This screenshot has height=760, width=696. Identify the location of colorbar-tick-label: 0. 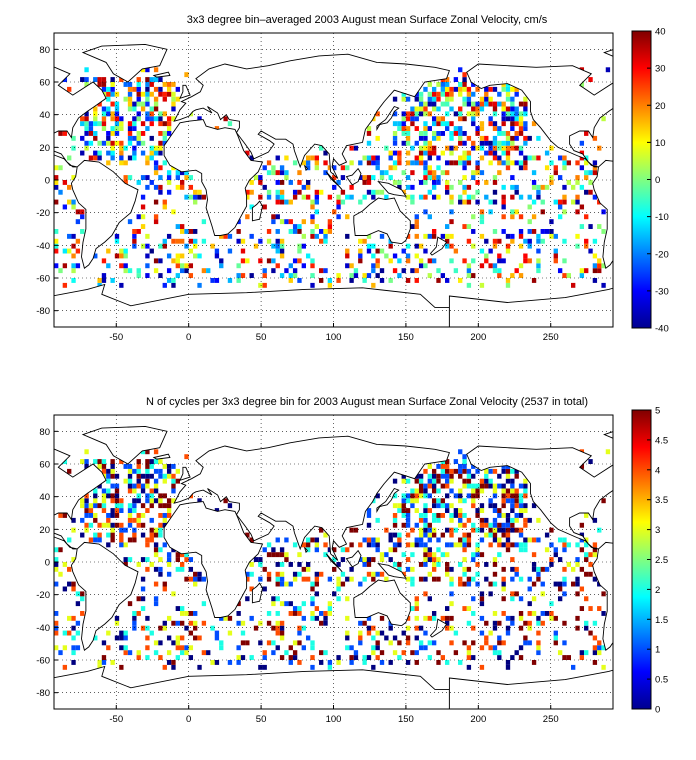
(657, 710).